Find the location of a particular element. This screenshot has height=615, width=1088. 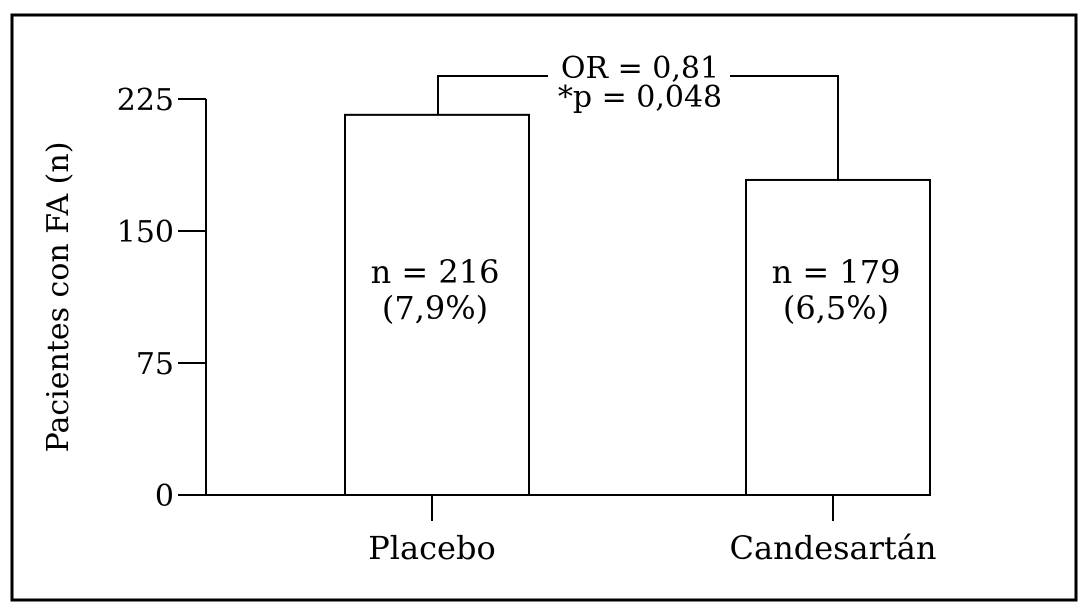

y-tick-label: 75 is located at coordinates (155, 364).